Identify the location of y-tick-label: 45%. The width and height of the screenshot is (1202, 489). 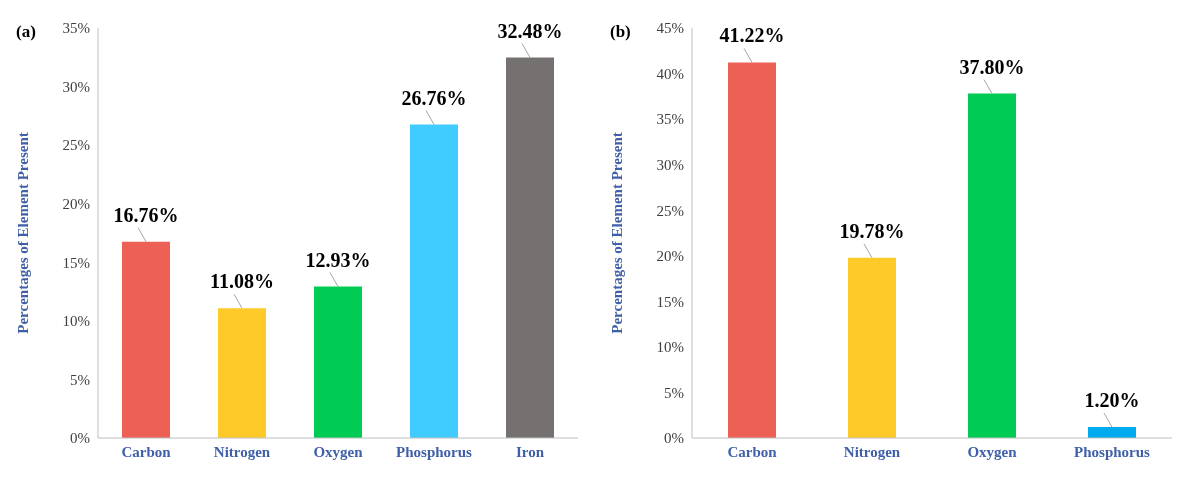
(670, 28).